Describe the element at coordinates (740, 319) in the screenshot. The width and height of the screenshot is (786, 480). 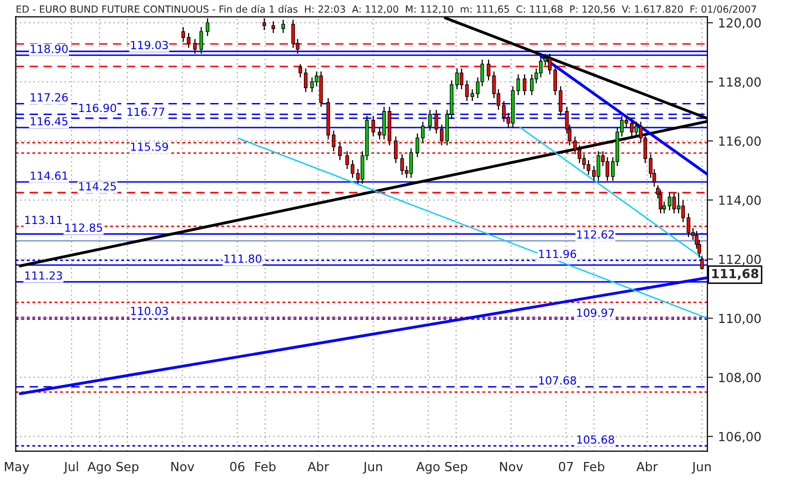
I see `y-tick-label: 110,00` at that location.